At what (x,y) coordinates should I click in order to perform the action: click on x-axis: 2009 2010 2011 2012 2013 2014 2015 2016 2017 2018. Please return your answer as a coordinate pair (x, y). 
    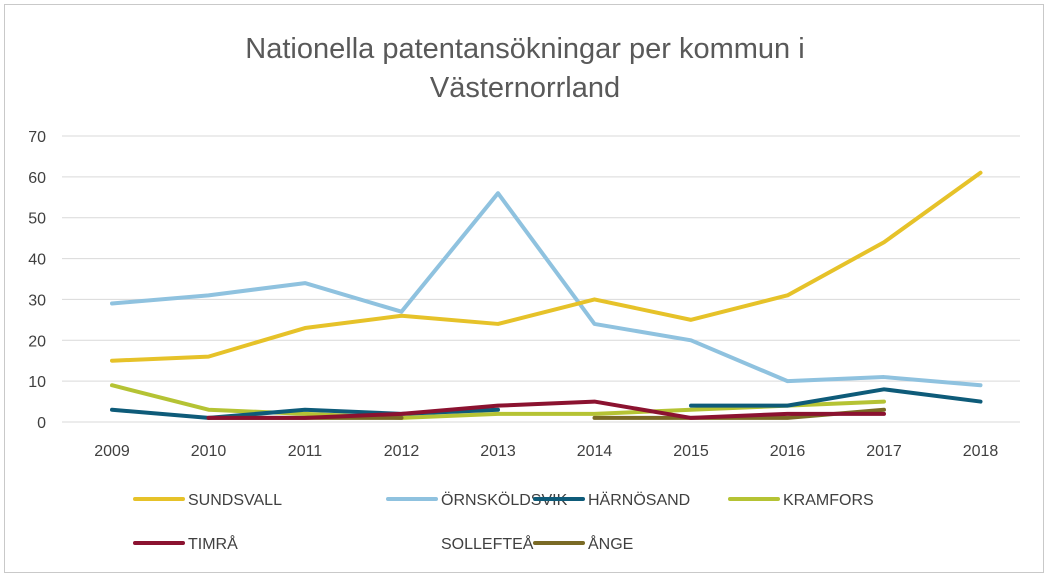
    Looking at the image, I should click on (546, 451).